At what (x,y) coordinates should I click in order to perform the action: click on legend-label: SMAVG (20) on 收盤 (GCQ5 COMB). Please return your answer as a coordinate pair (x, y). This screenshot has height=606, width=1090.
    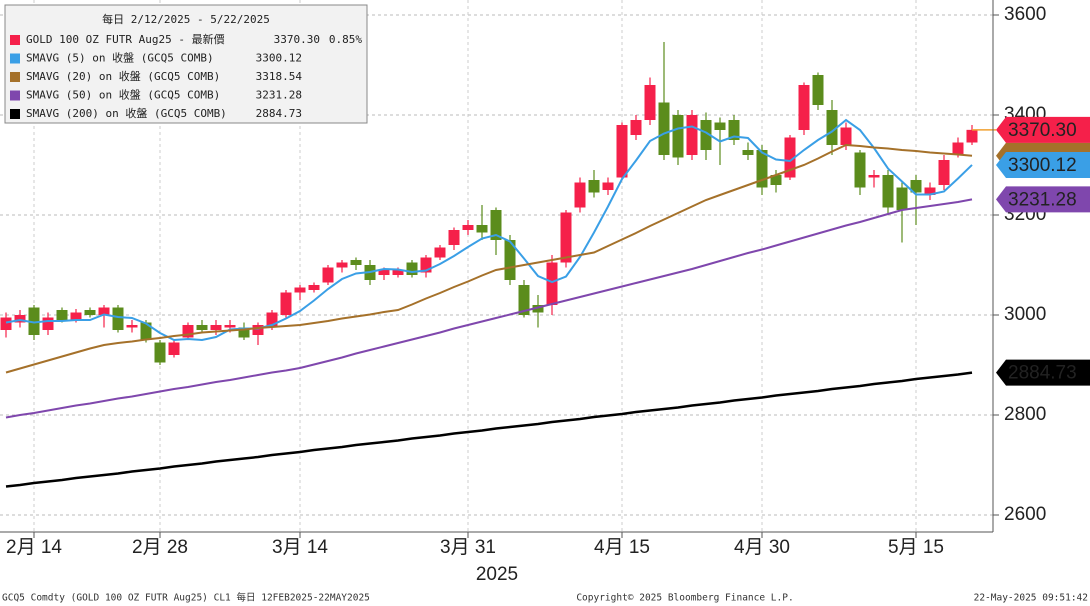
    Looking at the image, I should click on (123, 76).